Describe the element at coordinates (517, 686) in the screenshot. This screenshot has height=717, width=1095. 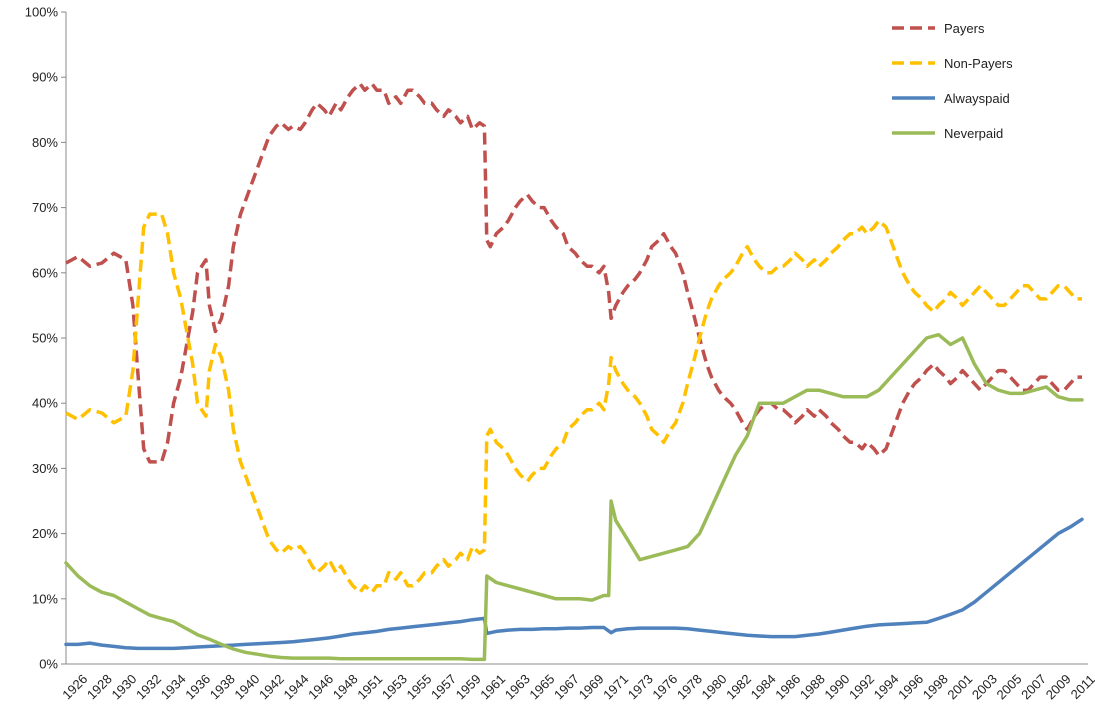
I see `x-tick-label: 1963` at that location.